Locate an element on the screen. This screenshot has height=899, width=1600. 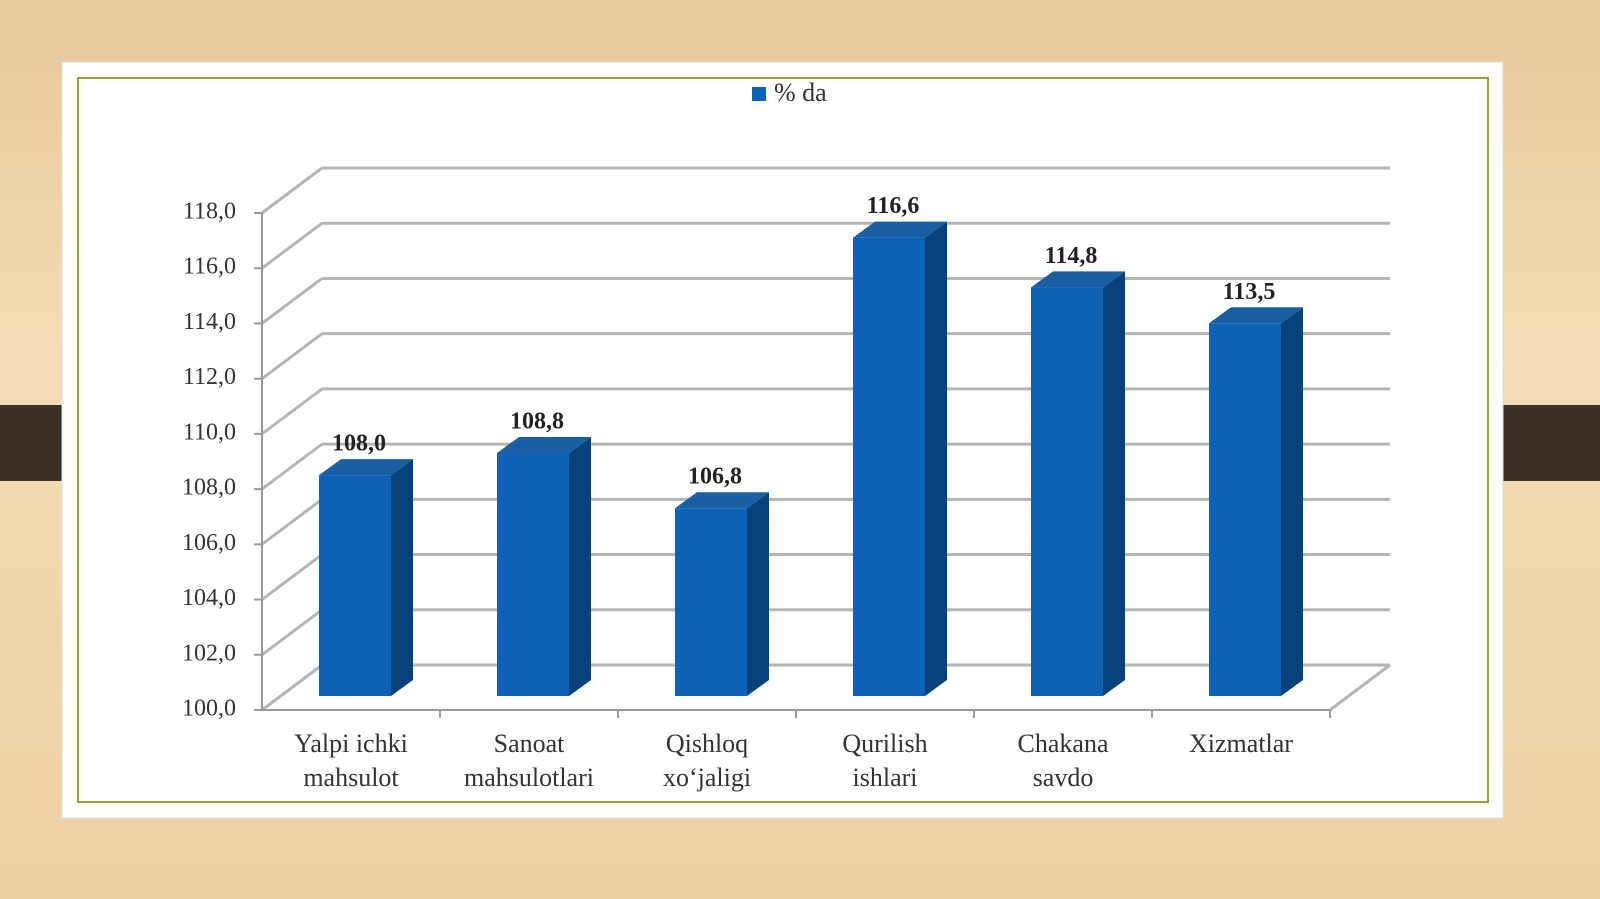
value-label: 106,8 is located at coordinates (715, 477).